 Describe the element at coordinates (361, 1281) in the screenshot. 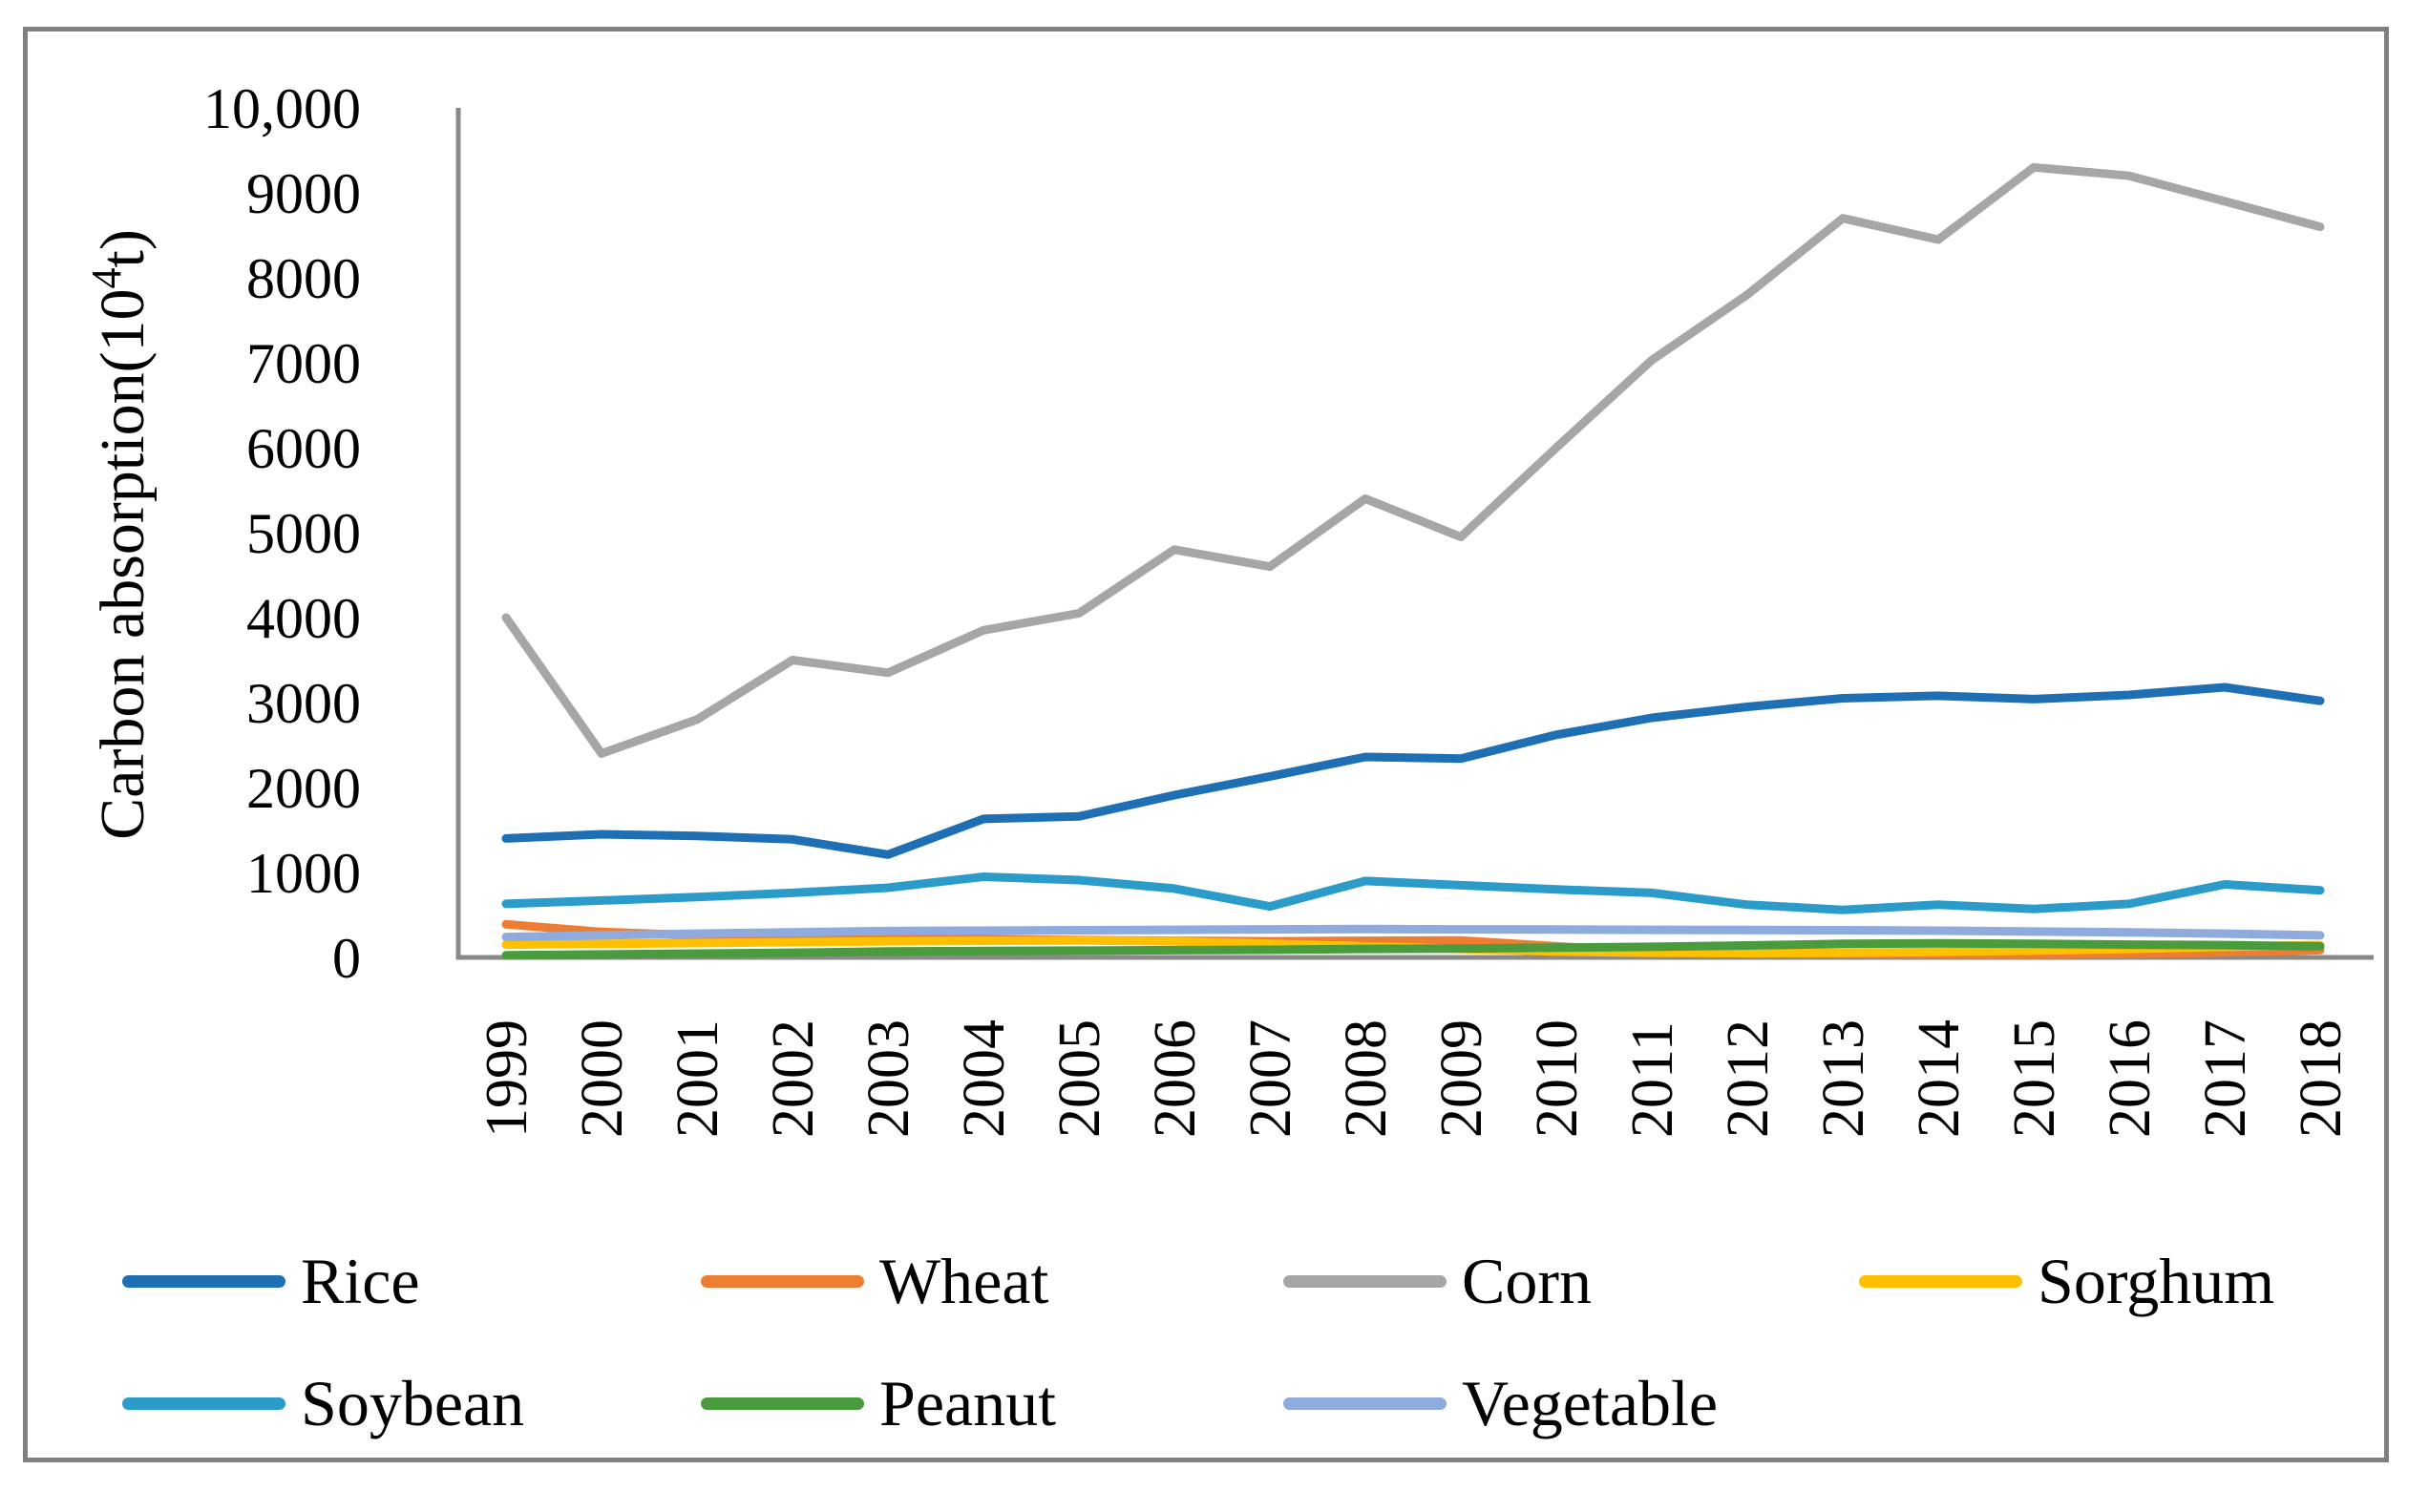

I see `legend-label: Rice` at that location.